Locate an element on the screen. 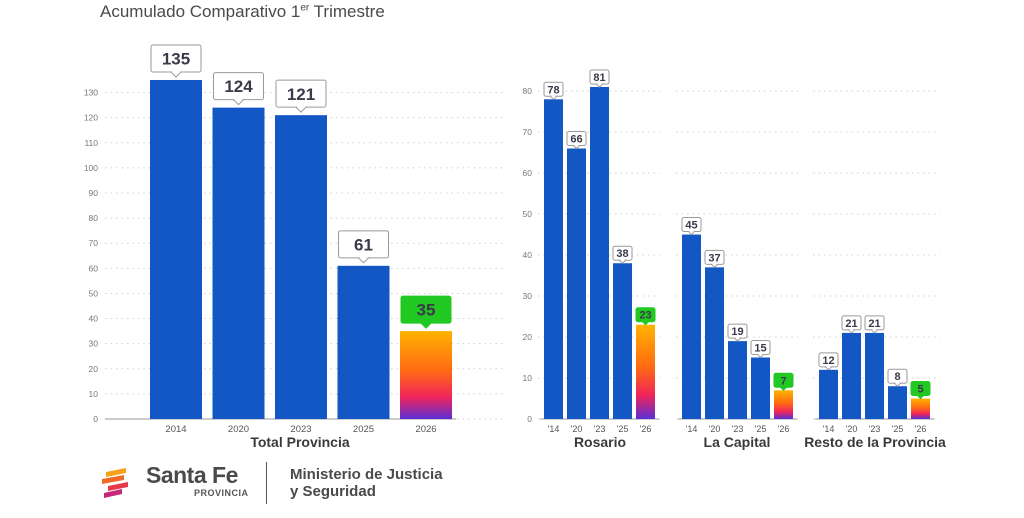  data-label: 61 is located at coordinates (363, 244).